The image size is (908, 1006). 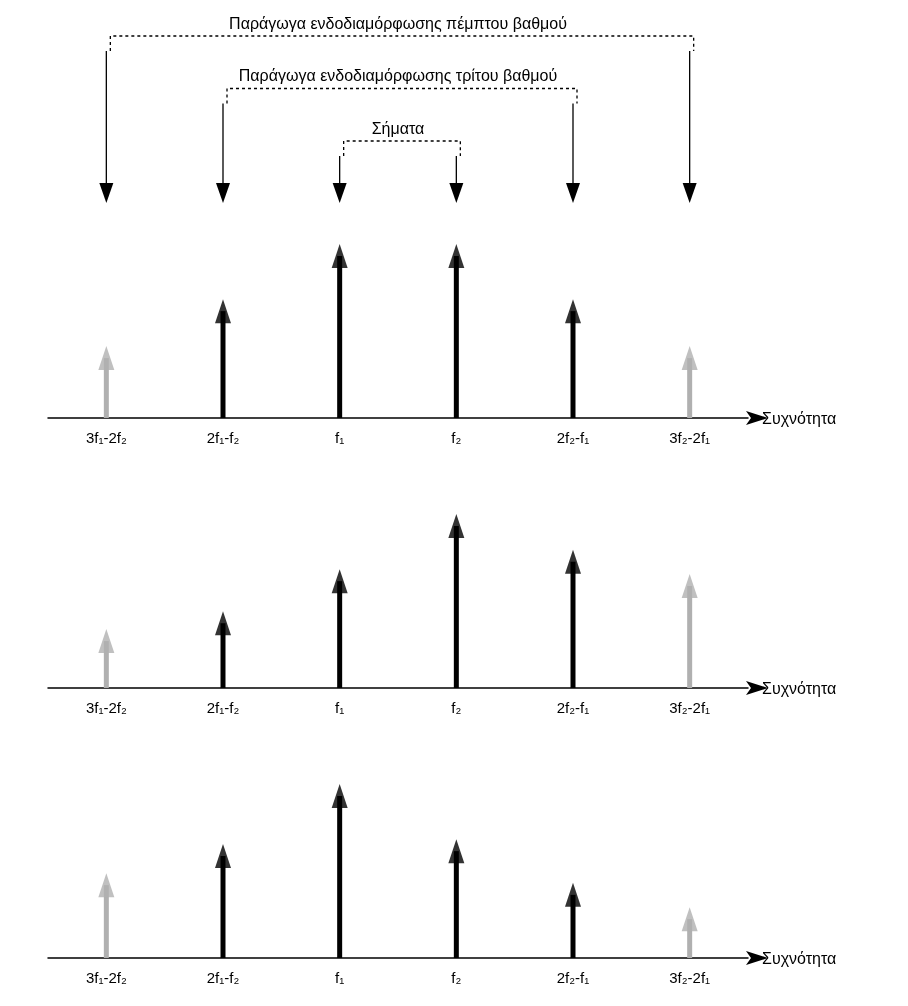 I want to click on text: Σήματα, so click(x=398, y=128).